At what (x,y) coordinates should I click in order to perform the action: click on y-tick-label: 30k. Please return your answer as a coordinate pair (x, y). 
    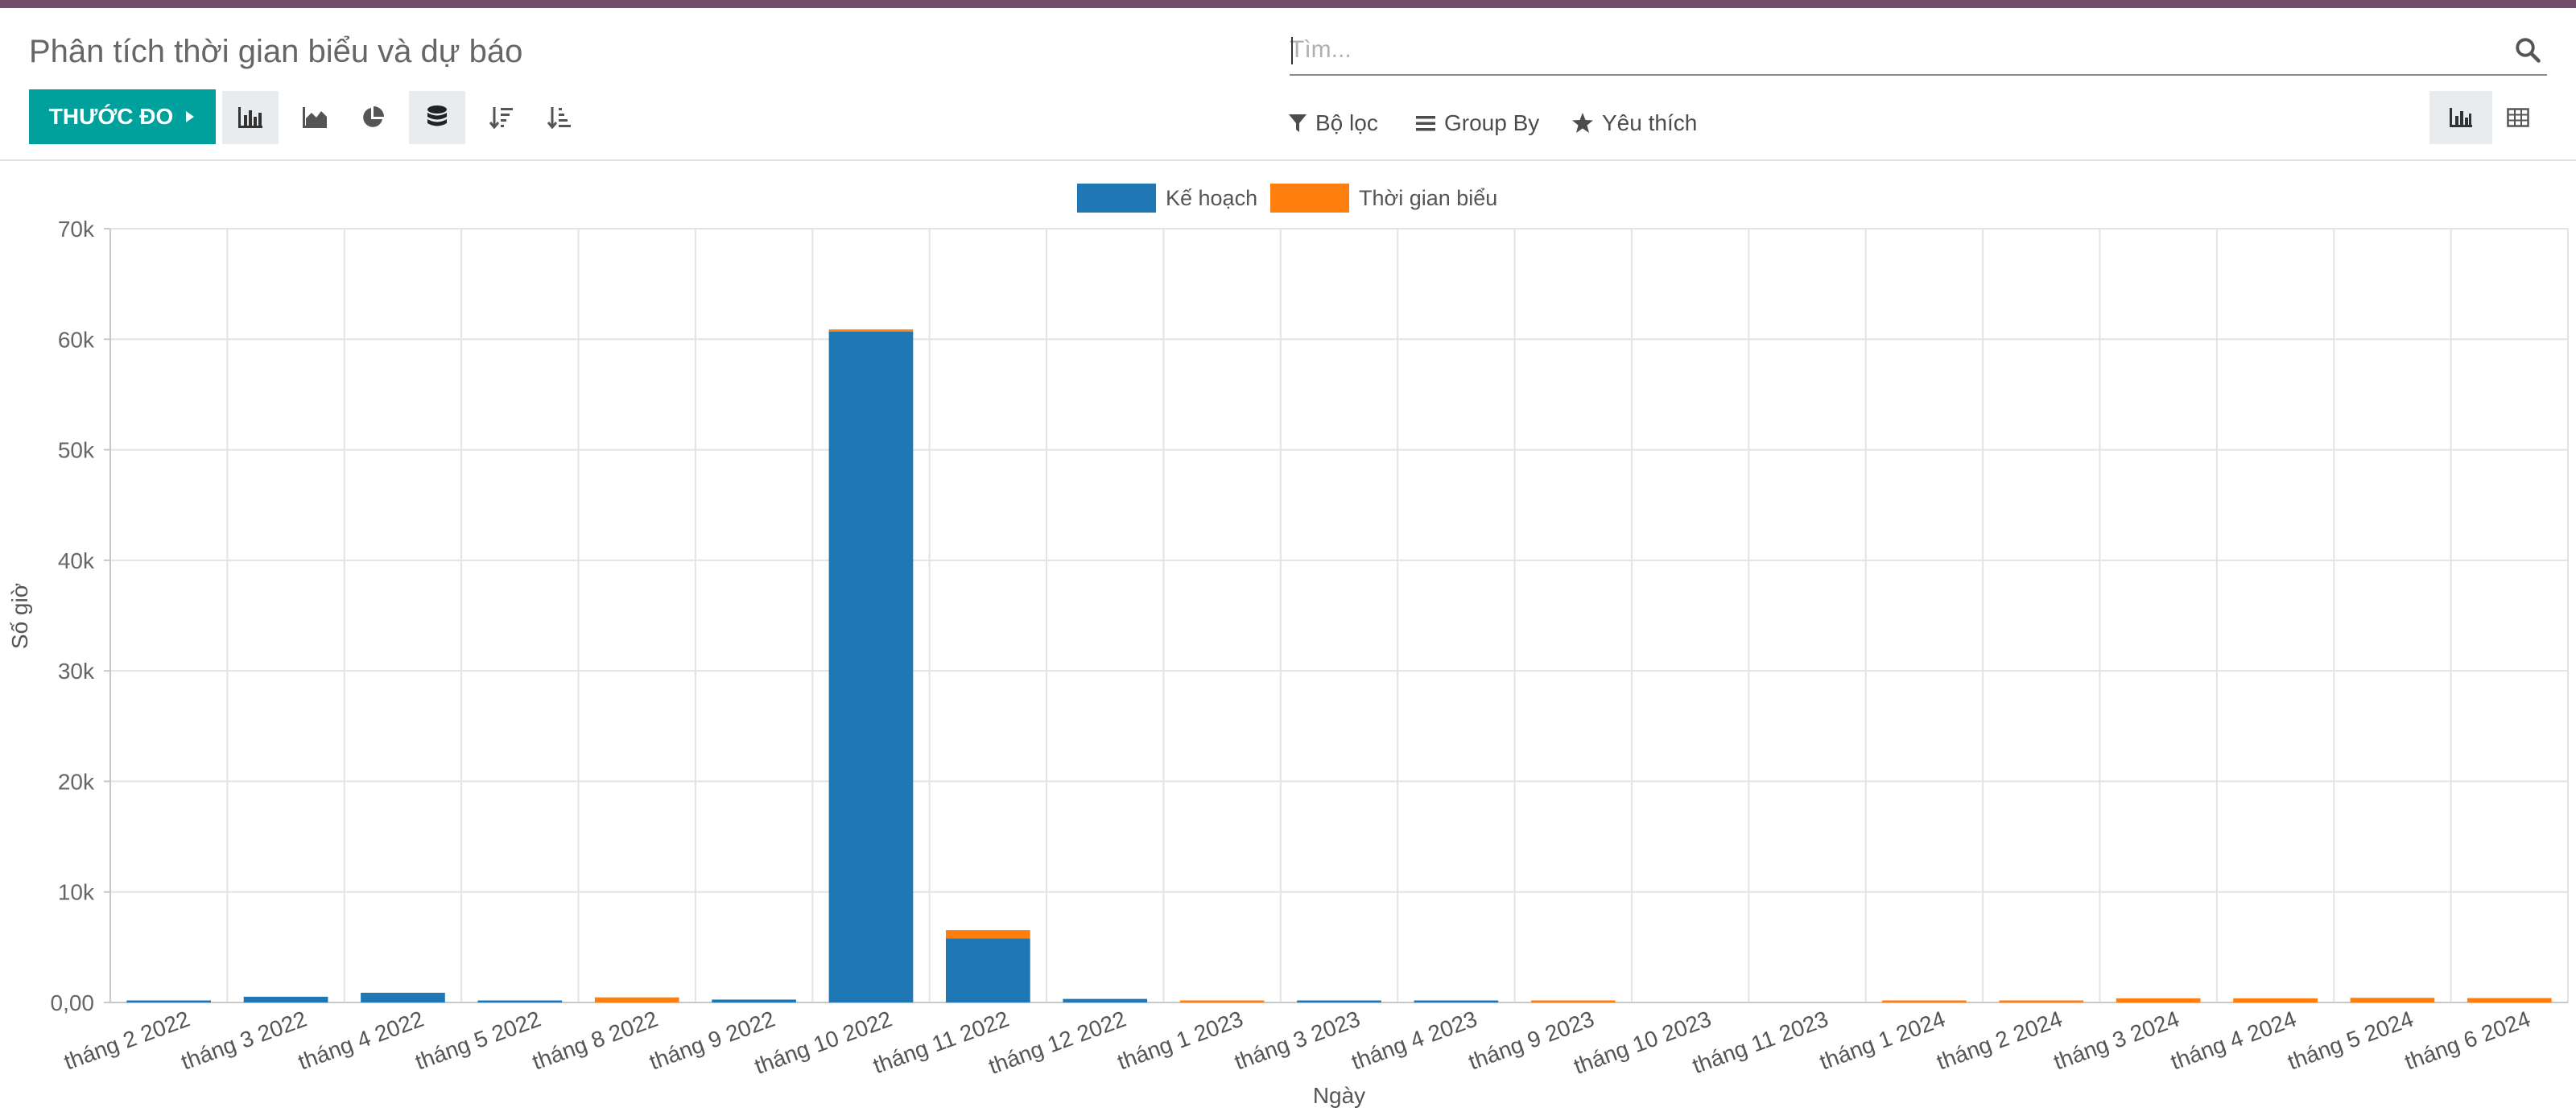
    Looking at the image, I should click on (76, 672).